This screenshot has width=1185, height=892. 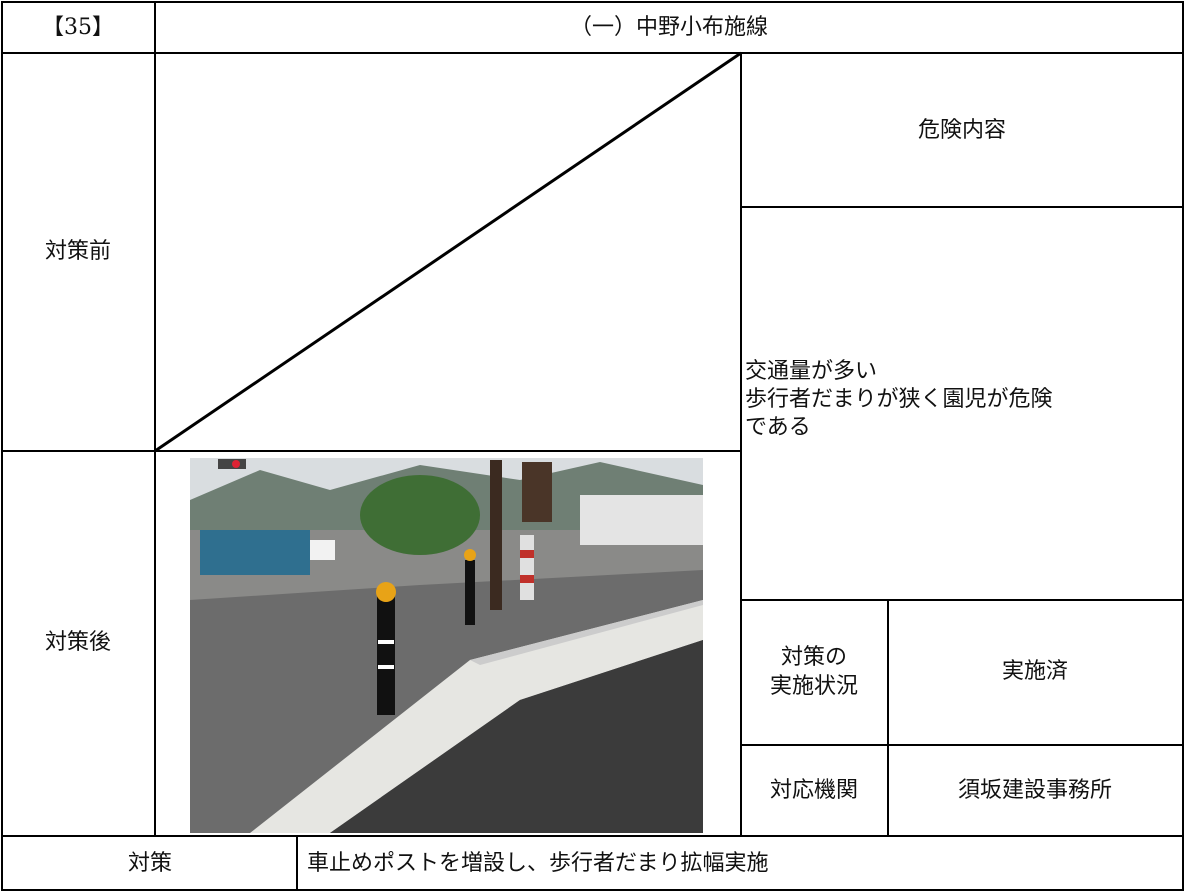 I want to click on status-label: 対策の, so click(x=814, y=657).